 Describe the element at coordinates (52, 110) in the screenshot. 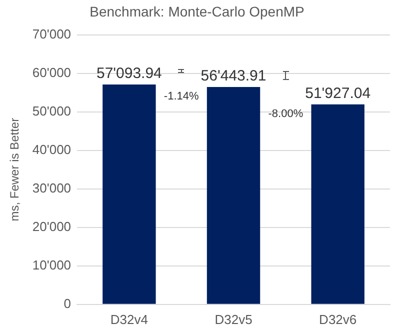

I see `y-tick-label: 50'000` at that location.